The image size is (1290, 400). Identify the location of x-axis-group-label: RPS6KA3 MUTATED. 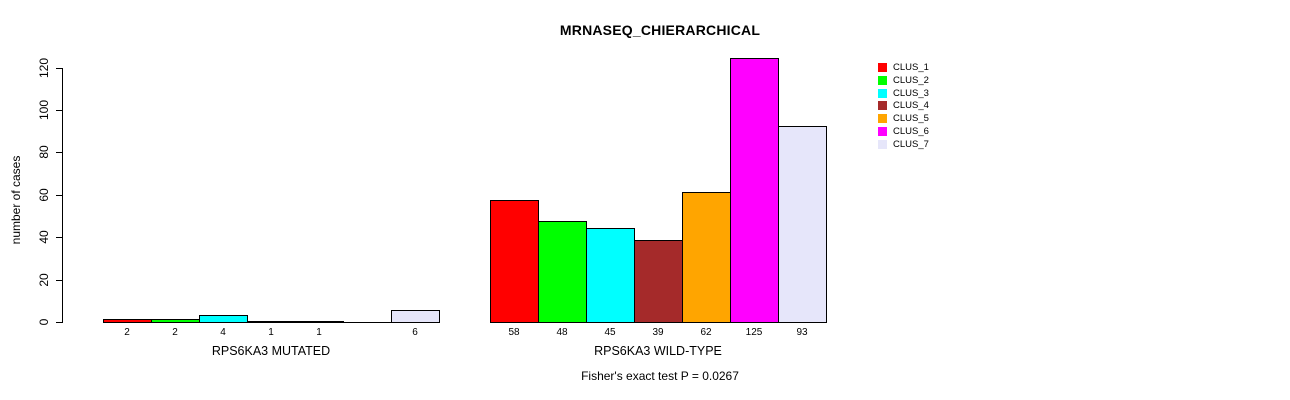
(271, 351).